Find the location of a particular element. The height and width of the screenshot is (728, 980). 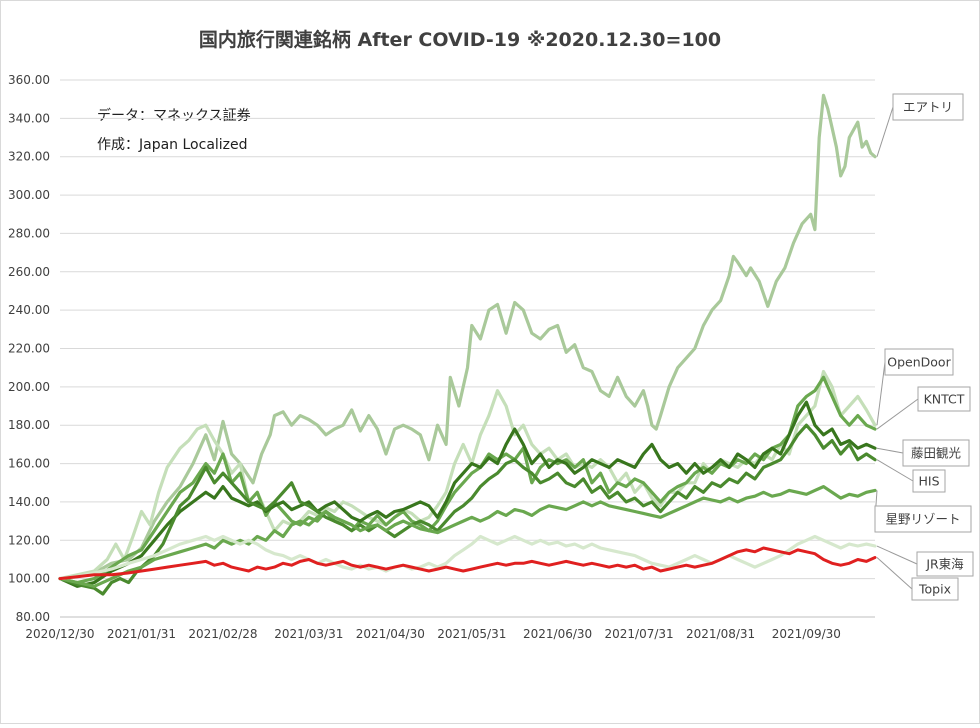

x-tick-label-4: 2021/04/30 is located at coordinates (390, 634).